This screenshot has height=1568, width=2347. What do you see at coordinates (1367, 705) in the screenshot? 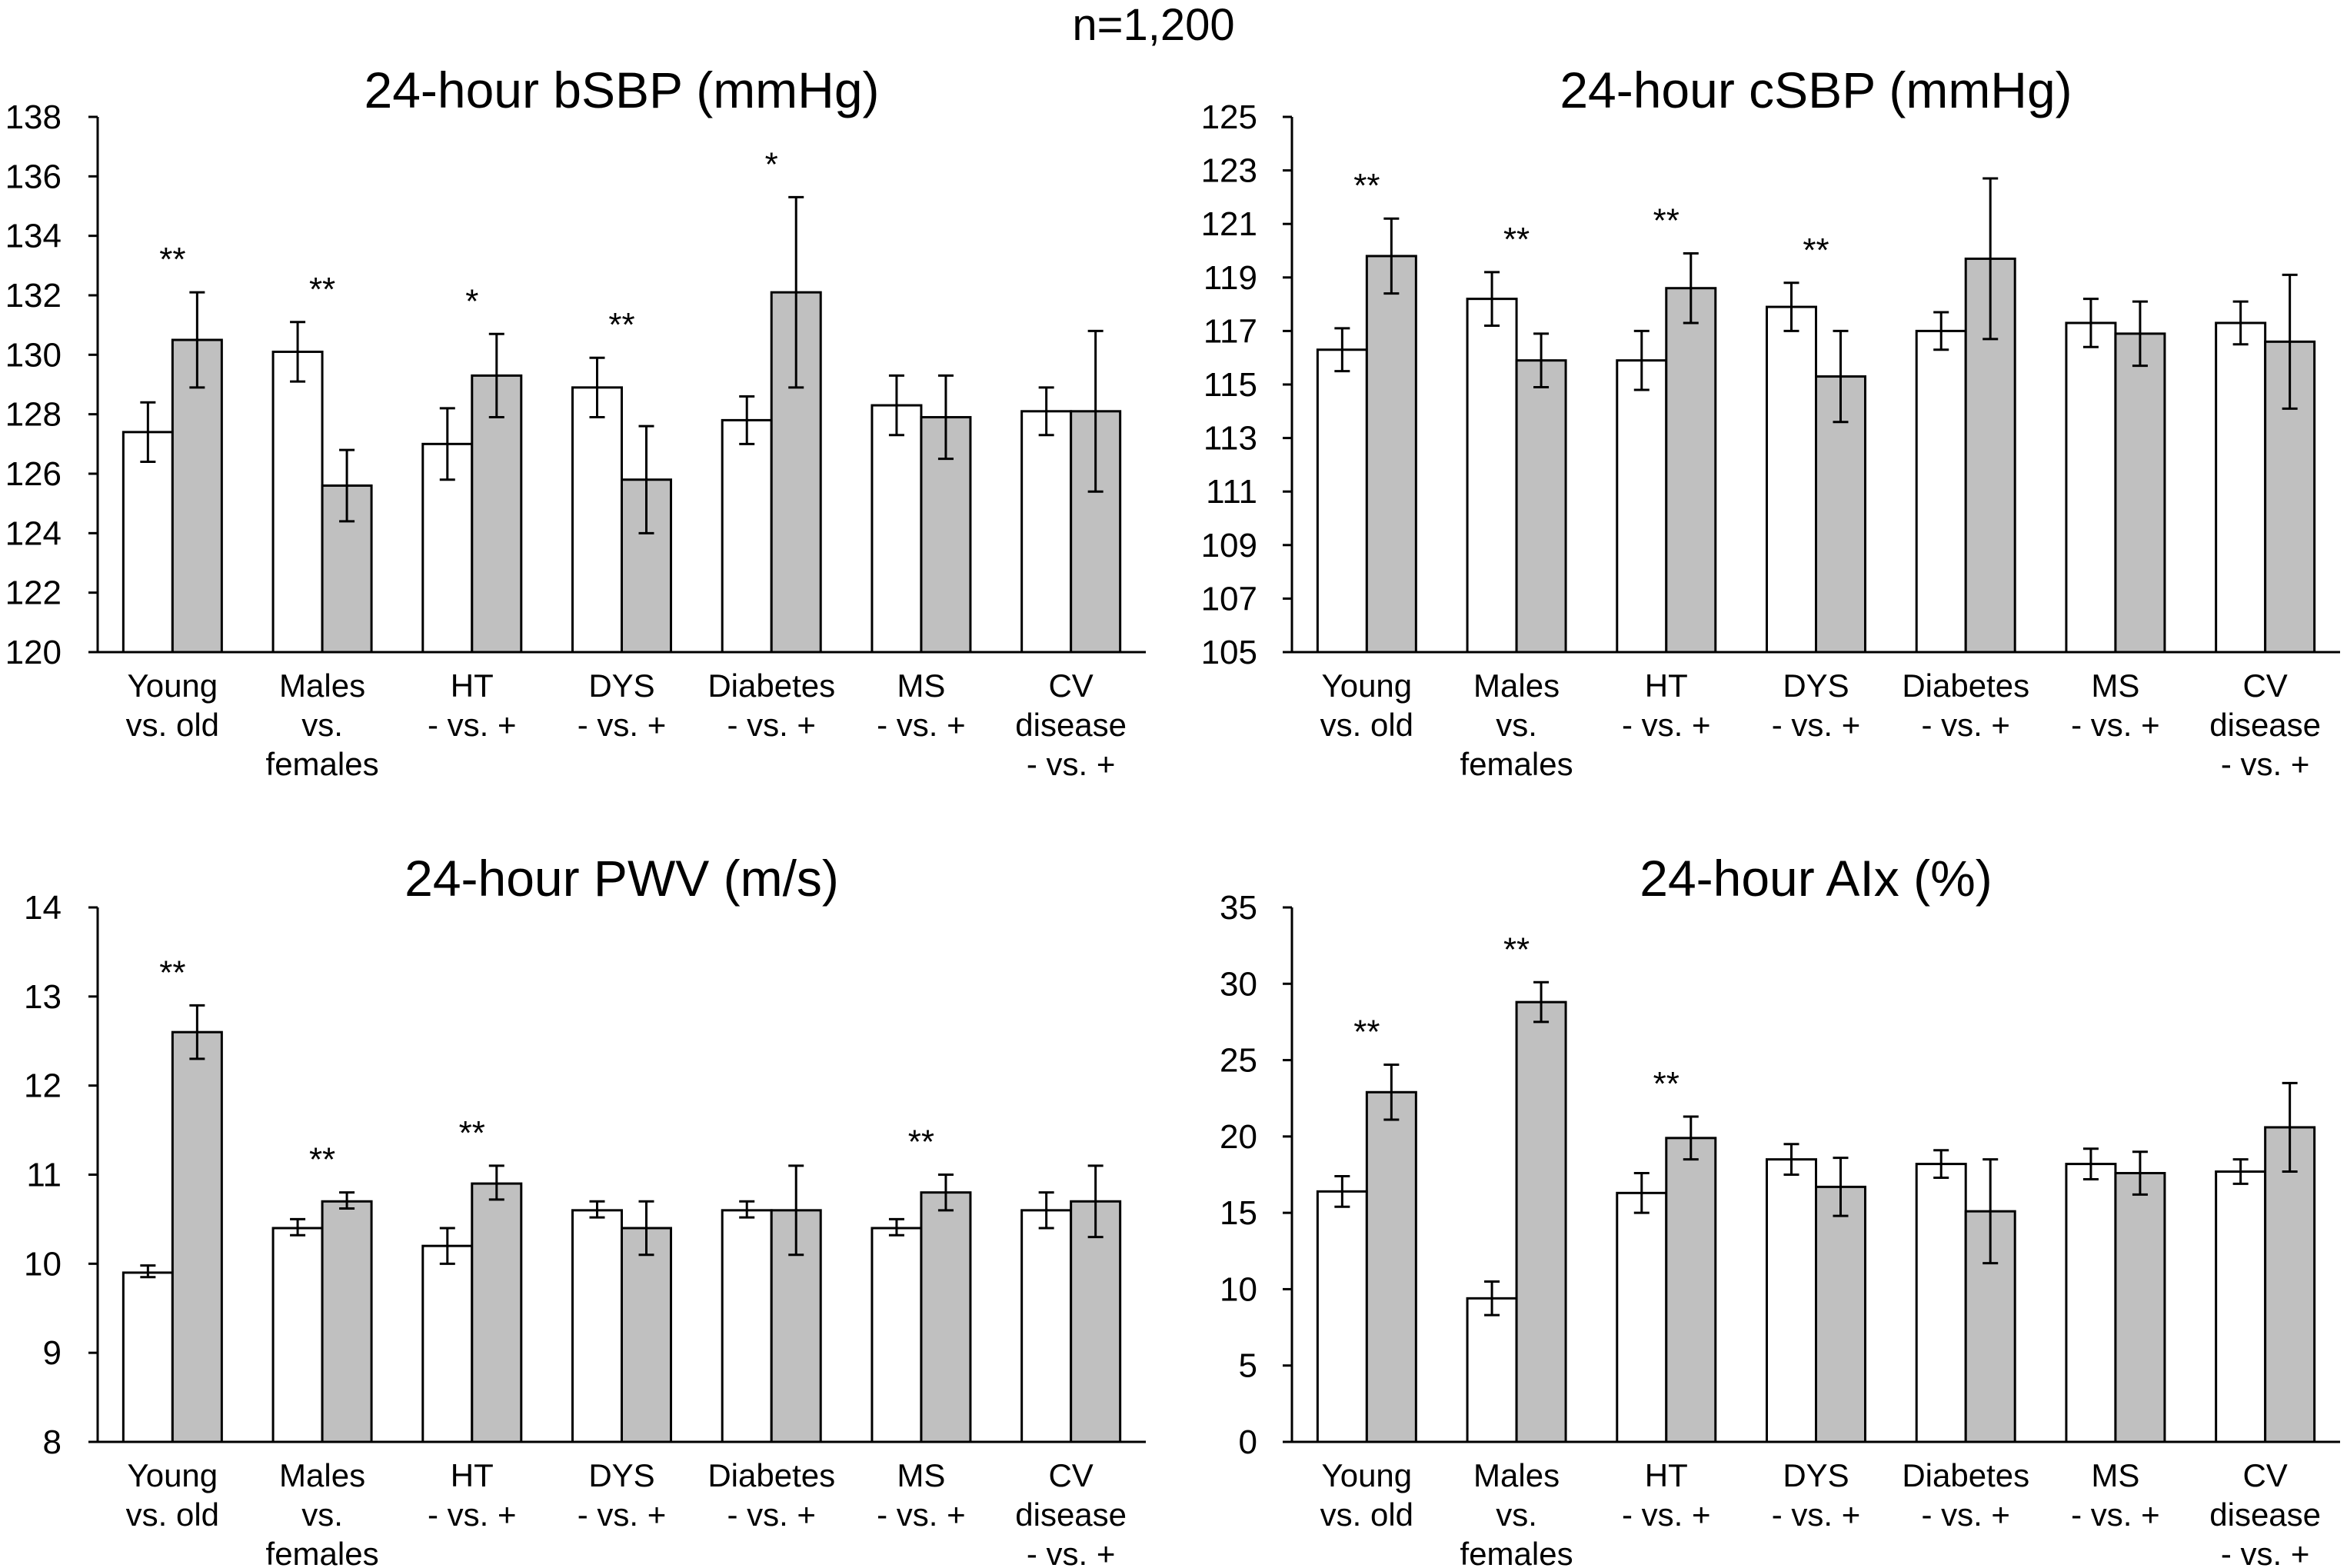
I see `category-label: Young vs. old` at bounding box center [1367, 705].